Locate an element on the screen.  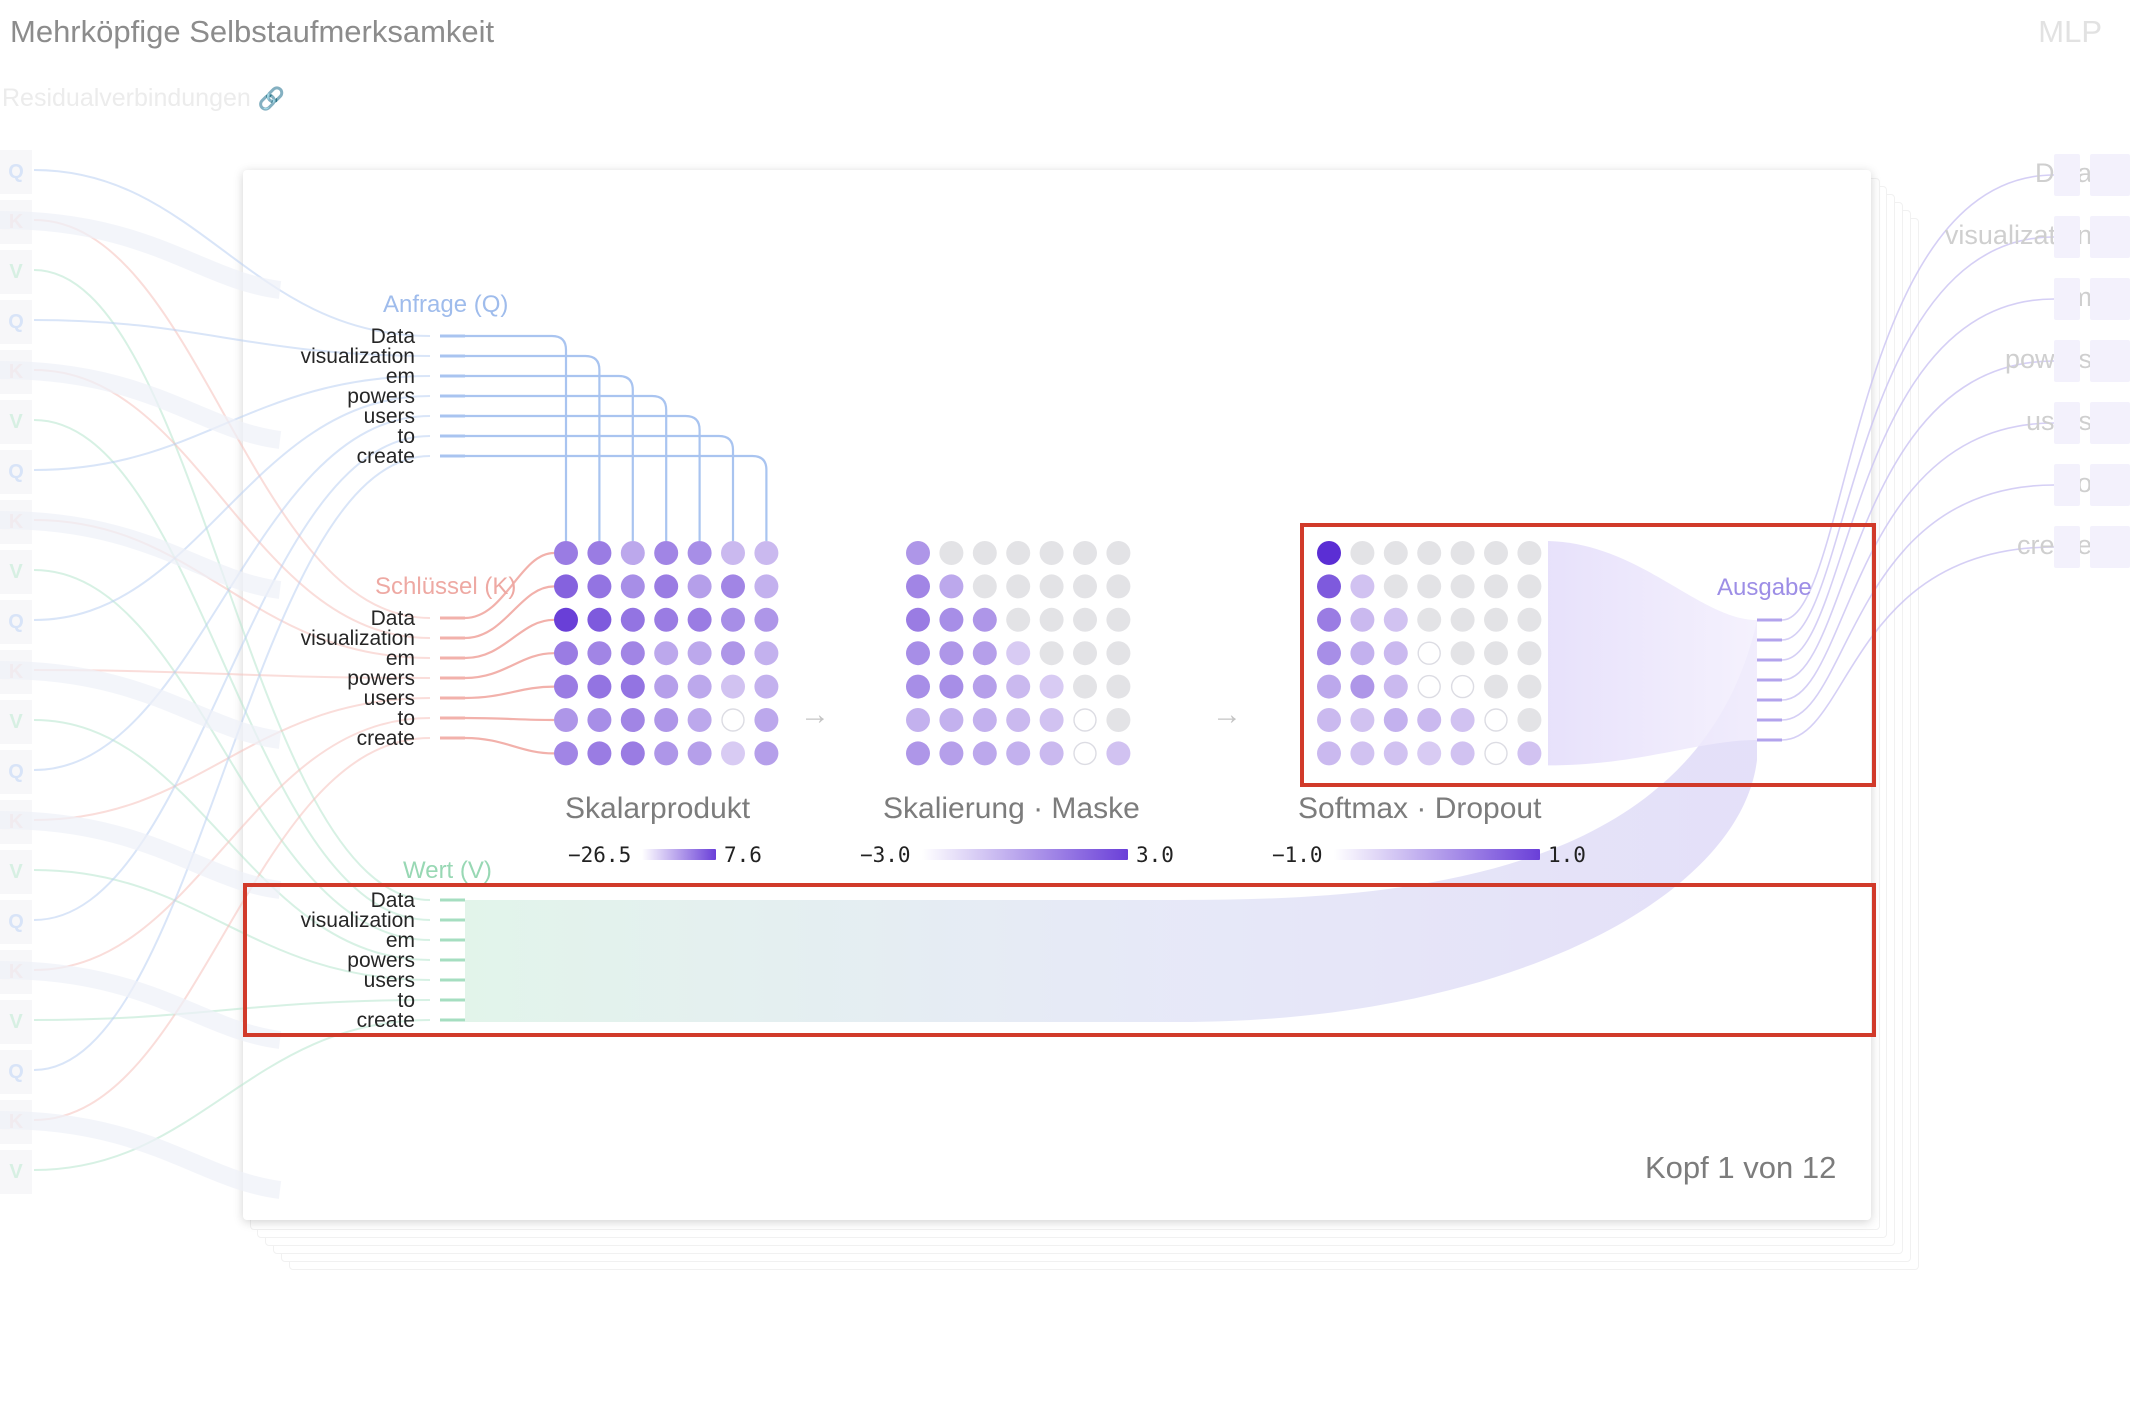
attention-block-title: Mehrköpfige Selbstaufmerksamkeit is located at coordinates (252, 31).